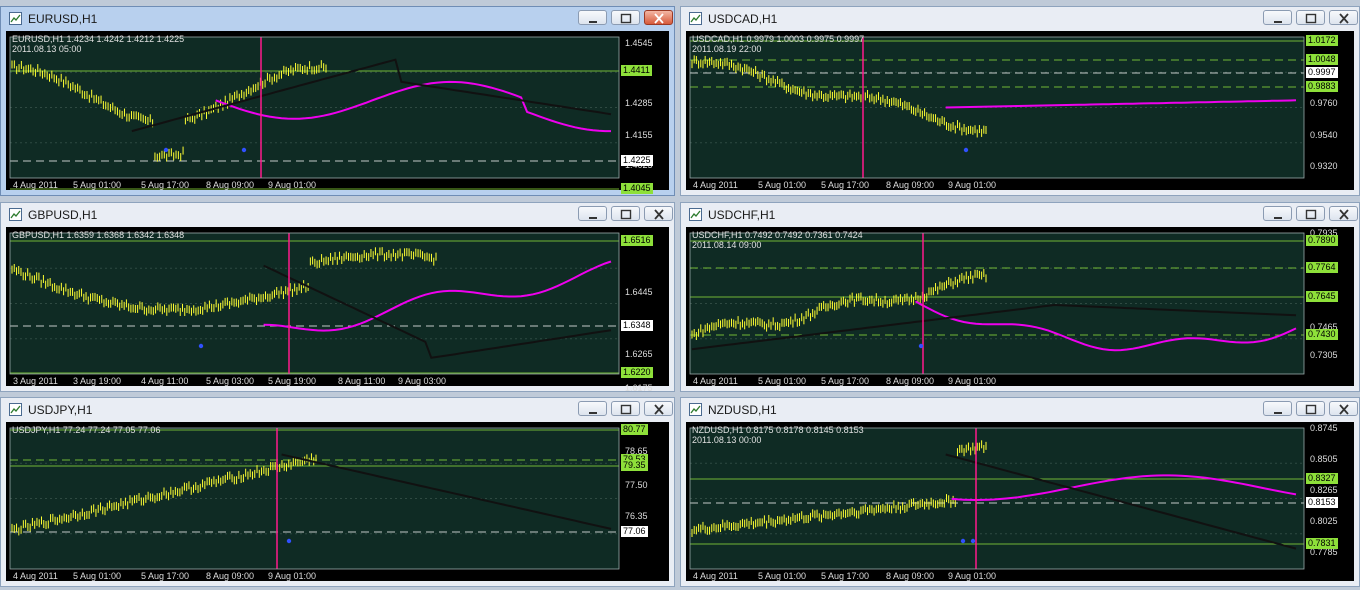  I want to click on price-axis-label: 1.4285, so click(639, 103).